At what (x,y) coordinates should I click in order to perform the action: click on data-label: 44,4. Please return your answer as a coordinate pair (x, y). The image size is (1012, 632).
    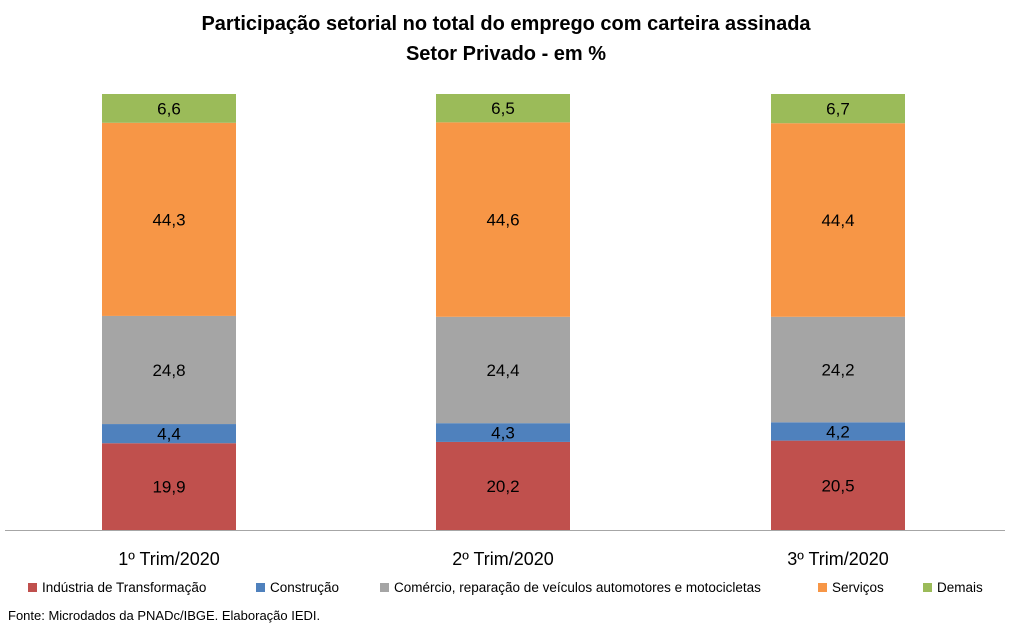
    Looking at the image, I should click on (837, 220).